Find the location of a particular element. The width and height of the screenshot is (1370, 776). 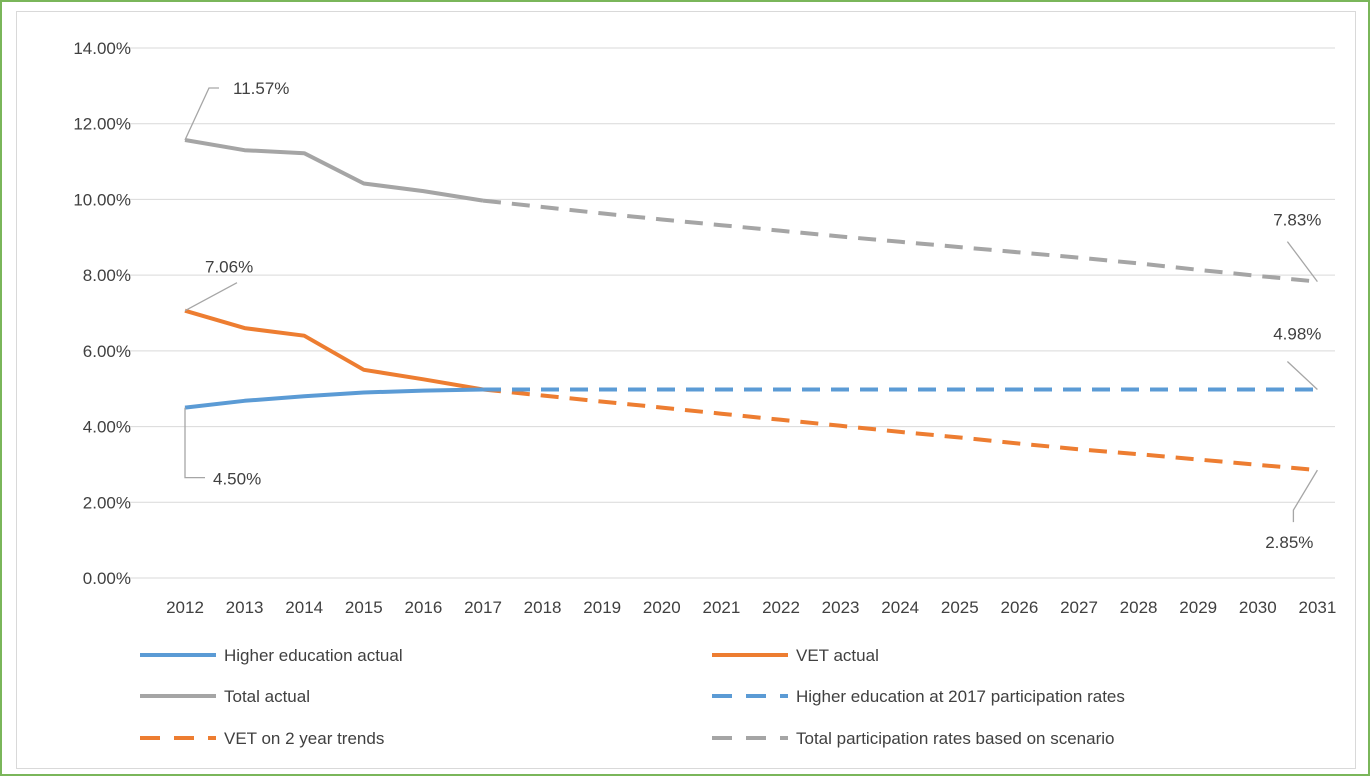

x-tick-label: 2012 is located at coordinates (185, 607).